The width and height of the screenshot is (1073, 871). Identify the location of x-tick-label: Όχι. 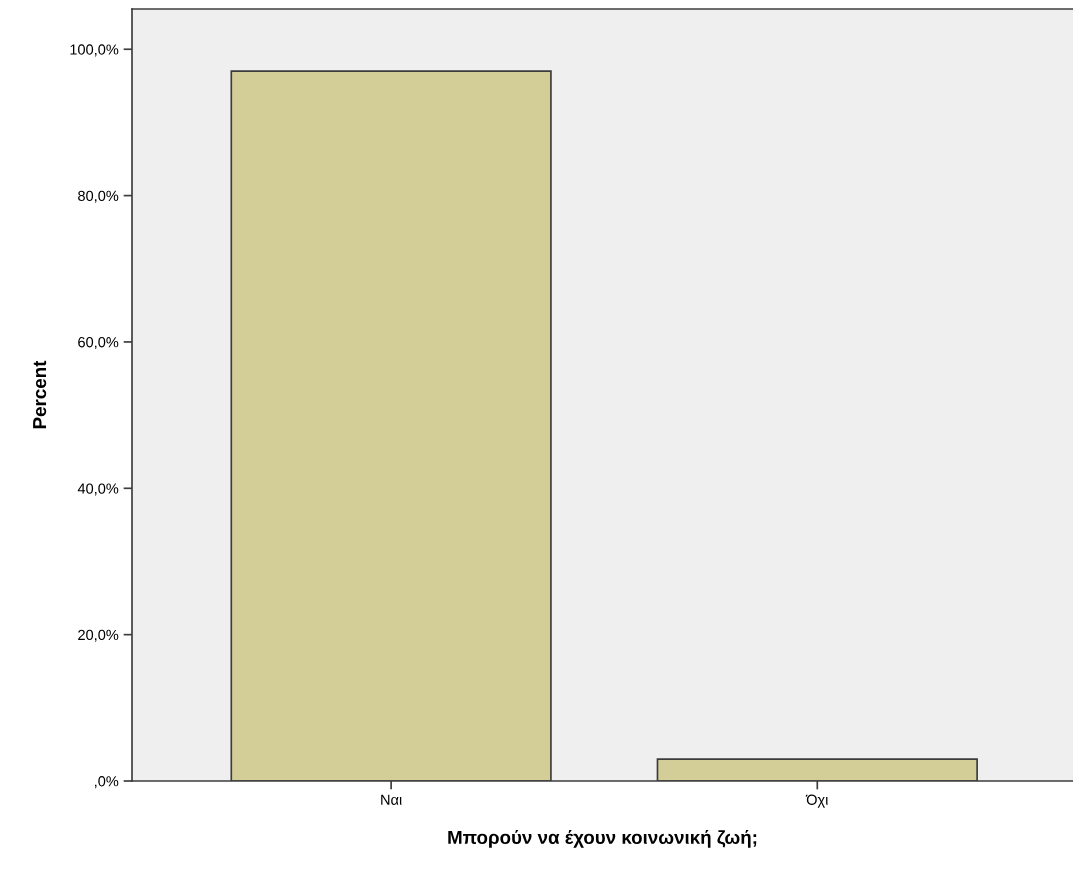
(816, 801).